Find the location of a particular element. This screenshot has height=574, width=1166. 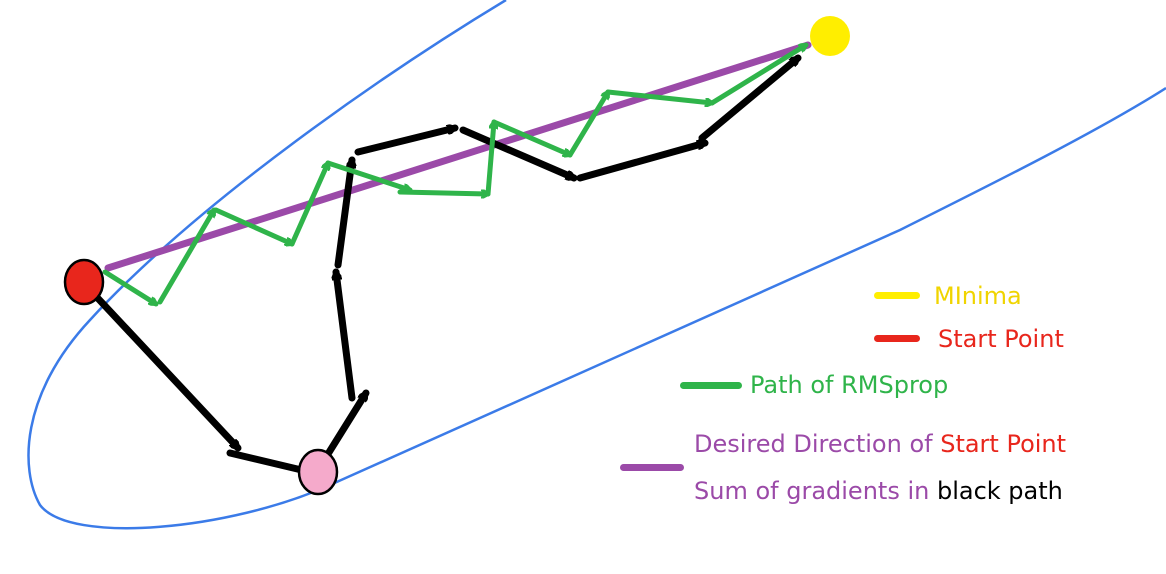

legend-sum-prefix: Sum of gradients in is located at coordinates (815, 491).